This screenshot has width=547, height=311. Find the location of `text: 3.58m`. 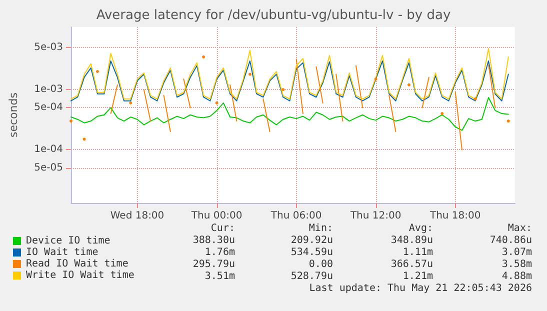

text: 3.58m is located at coordinates (517, 264).